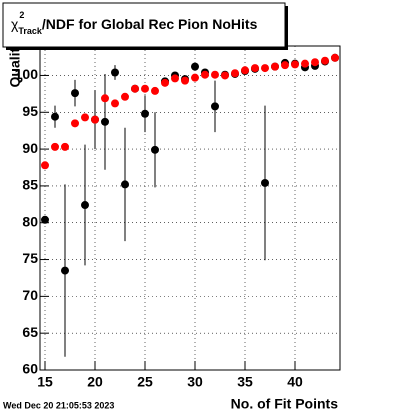 The width and height of the screenshot is (400, 414). Describe the element at coordinates (30, 185) in the screenshot. I see `y-tick-label: 85` at that location.